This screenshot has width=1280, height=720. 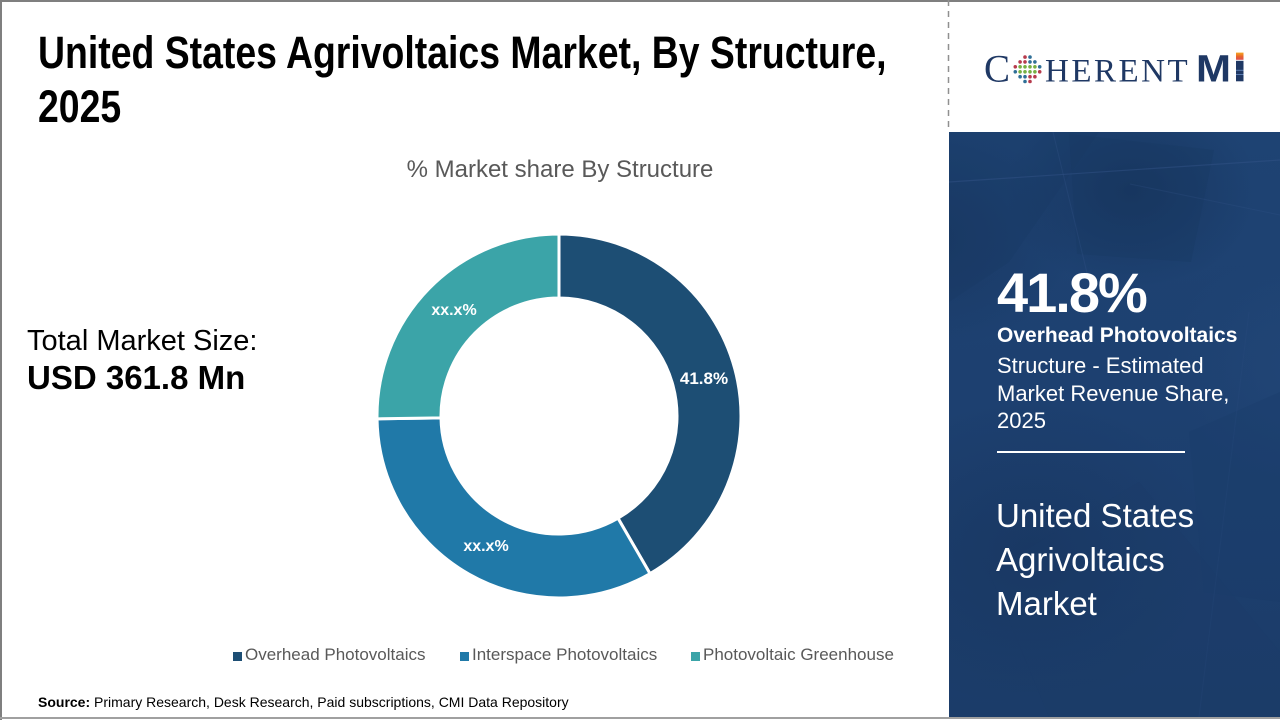 What do you see at coordinates (997, 67) in the screenshot?
I see `svg-text: C` at bounding box center [997, 67].